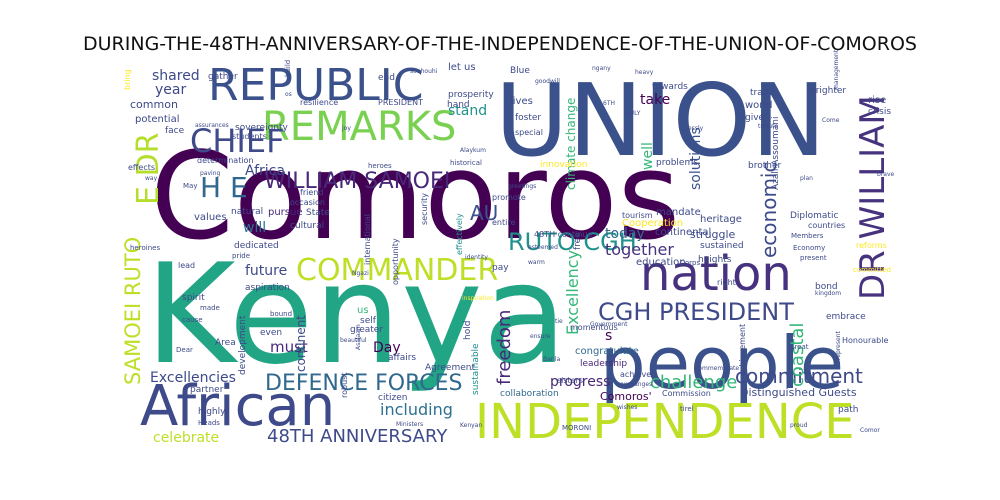 This screenshot has height=500, width=1000. Describe the element at coordinates (415, 197) in the screenshot. I see `word-comoros: Comoros` at that location.